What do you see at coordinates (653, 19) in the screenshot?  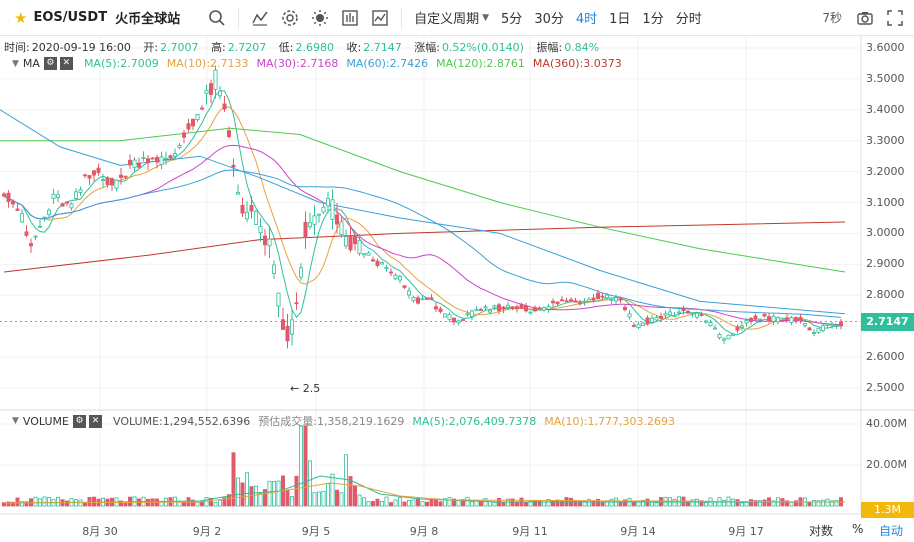 I see `period-1min: 1分` at bounding box center [653, 19].